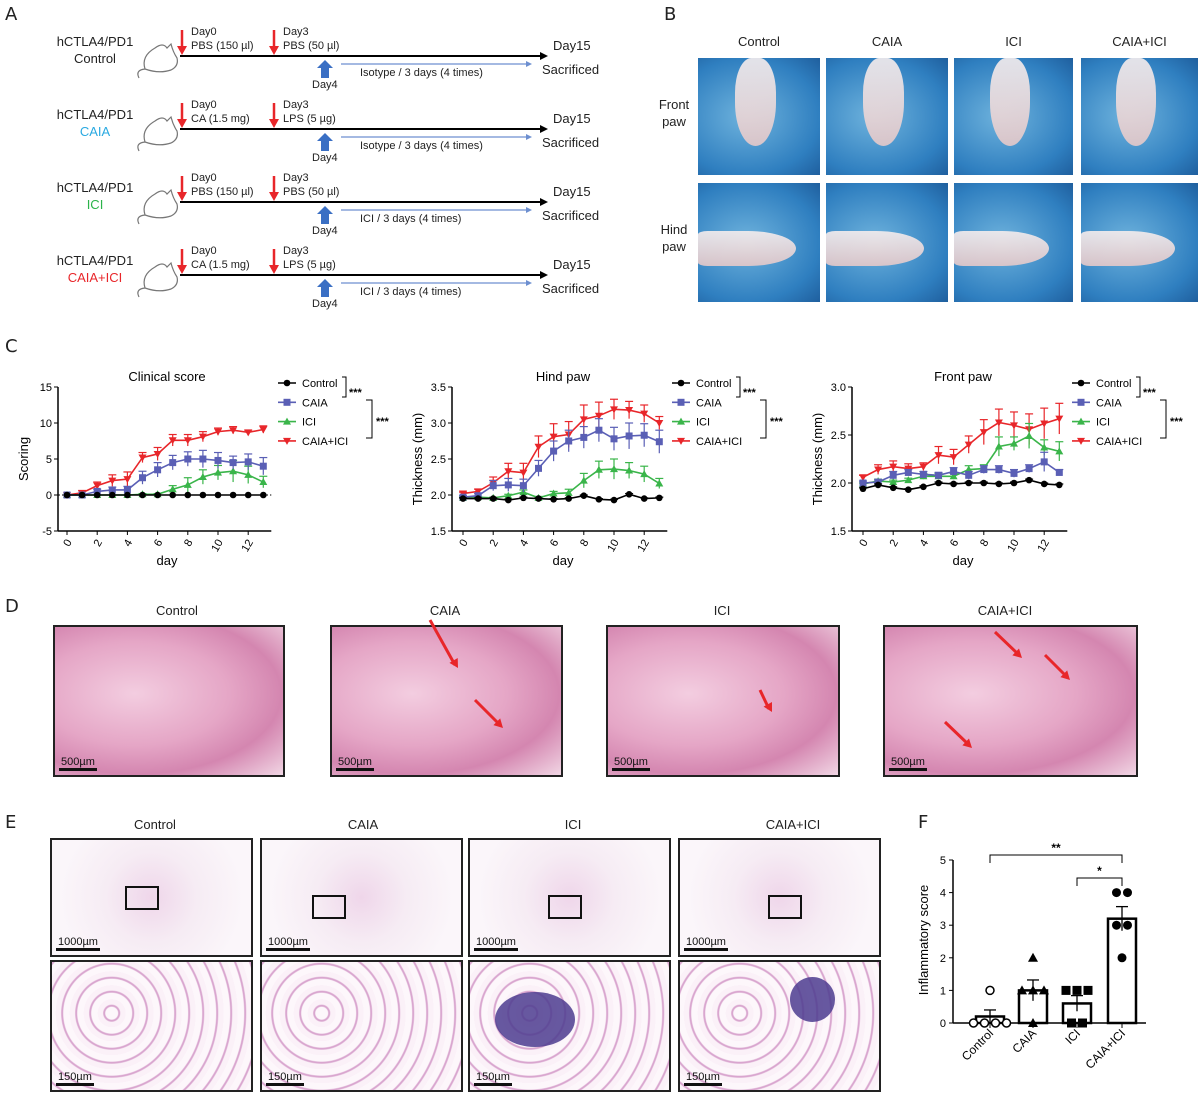 Image resolution: width=1200 pixels, height=1093 pixels. I want to click on y-tick-label: 2, so click(943, 959).